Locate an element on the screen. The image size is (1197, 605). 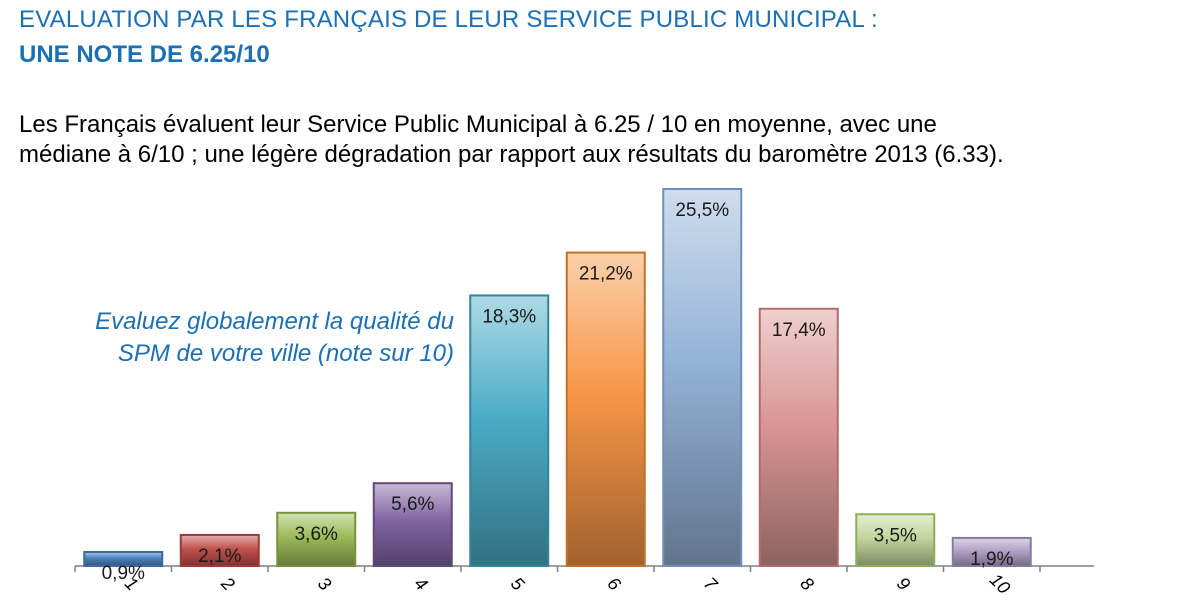
value-label-9: 3,5% is located at coordinates (895, 535).